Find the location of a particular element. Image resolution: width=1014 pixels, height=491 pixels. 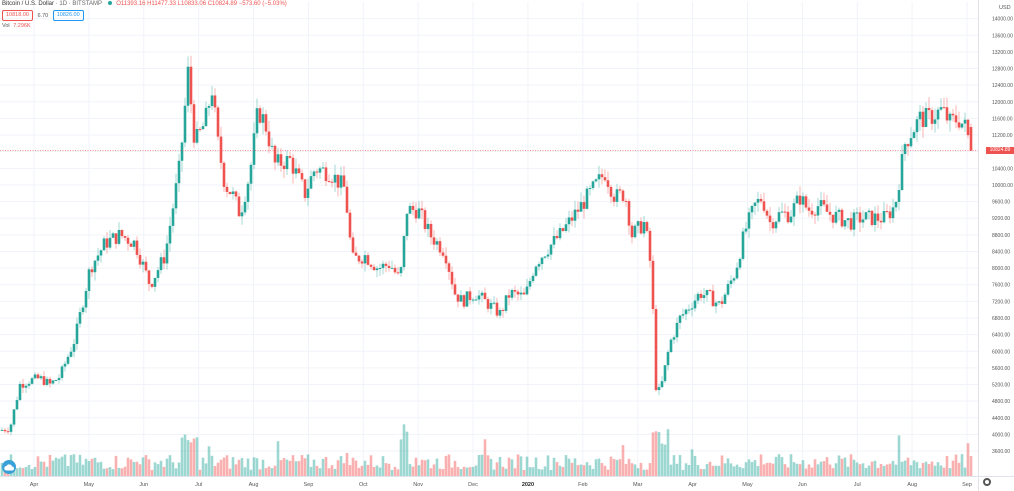

price-tick-label: 5600.00 is located at coordinates (1001, 369).